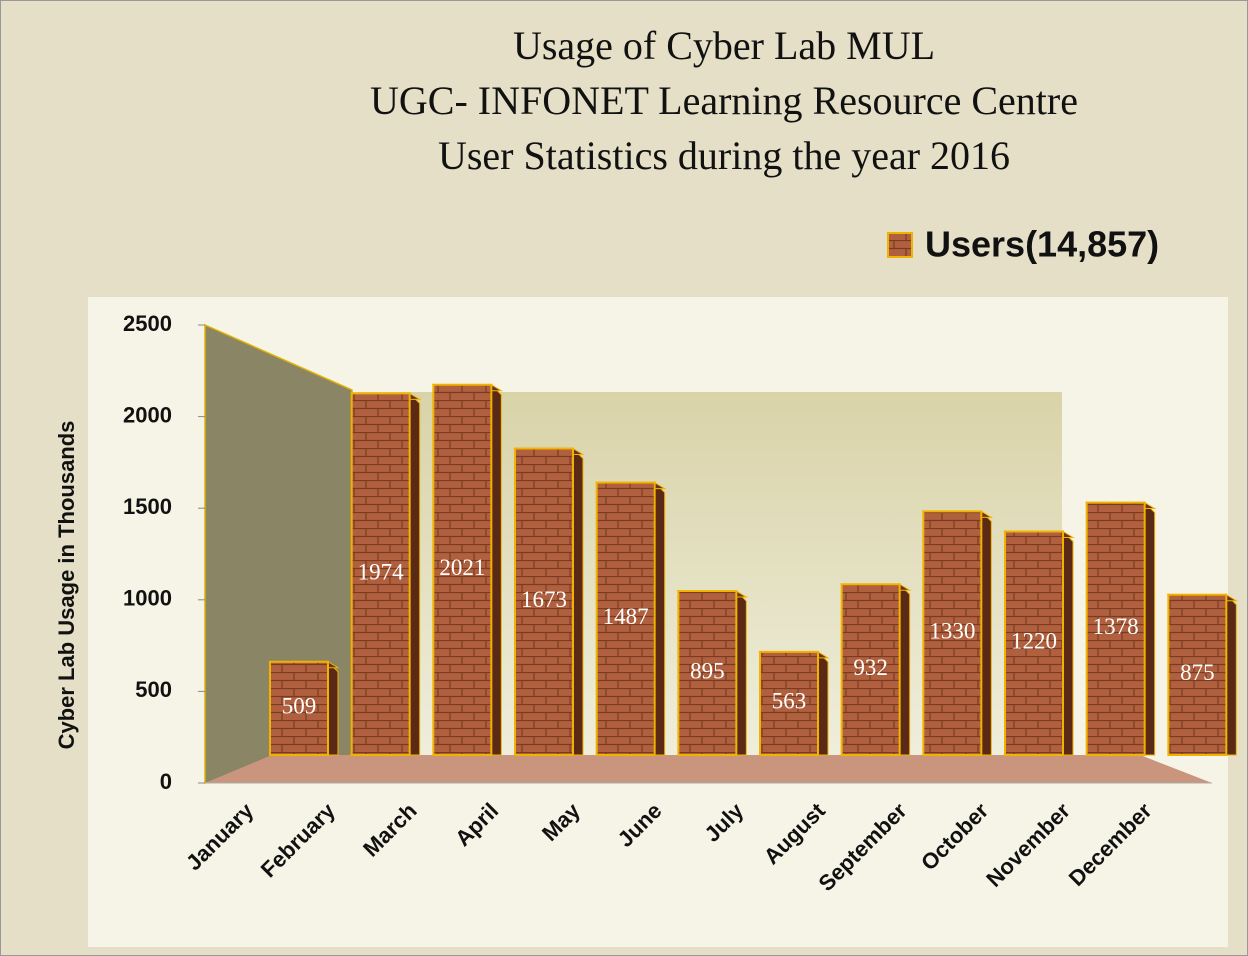 The image size is (1248, 956). I want to click on data-label: 1220, so click(1034, 641).